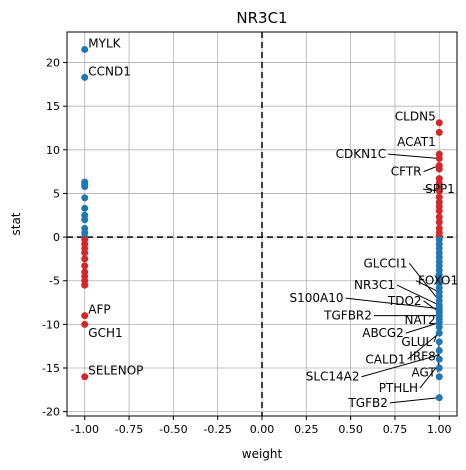 This screenshot has height=470, width=466. What do you see at coordinates (53, 106) in the screenshot?
I see `y-tick-label: 15` at bounding box center [53, 106].